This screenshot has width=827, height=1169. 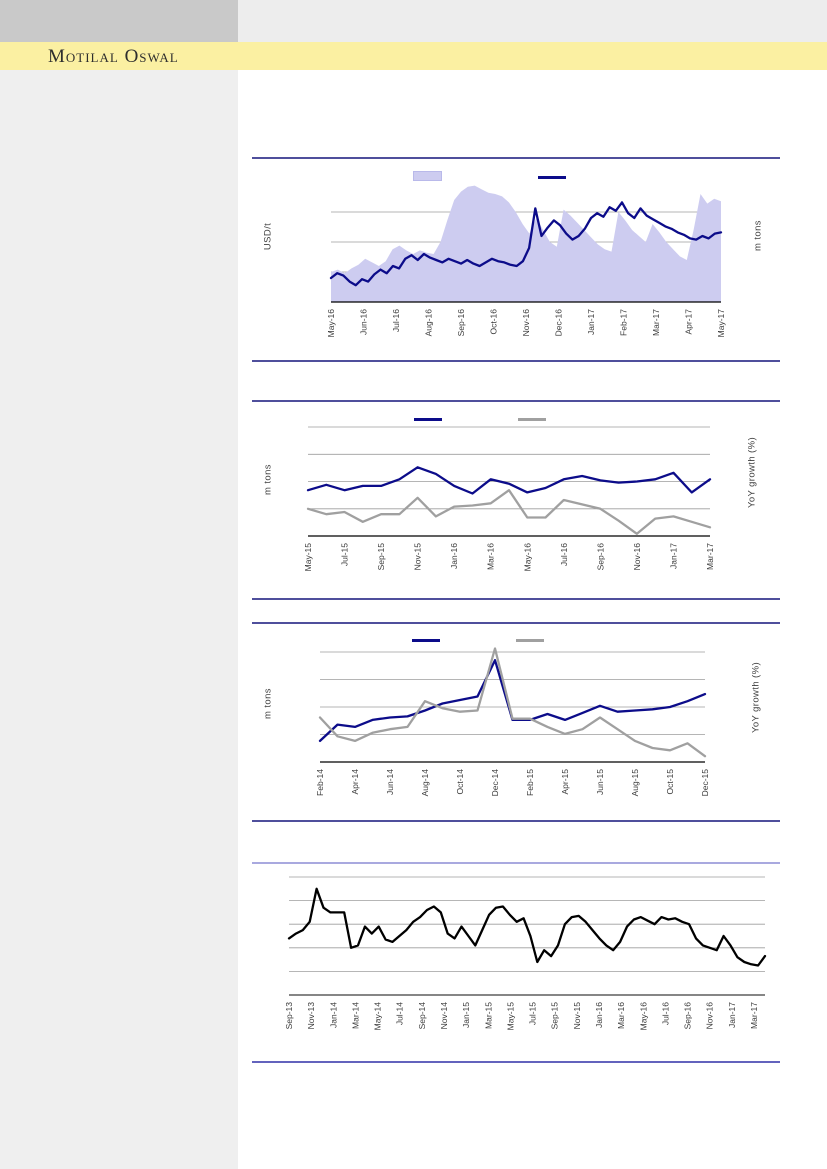 What do you see at coordinates (119, 21) in the screenshot?
I see `header-corner-block` at bounding box center [119, 21].